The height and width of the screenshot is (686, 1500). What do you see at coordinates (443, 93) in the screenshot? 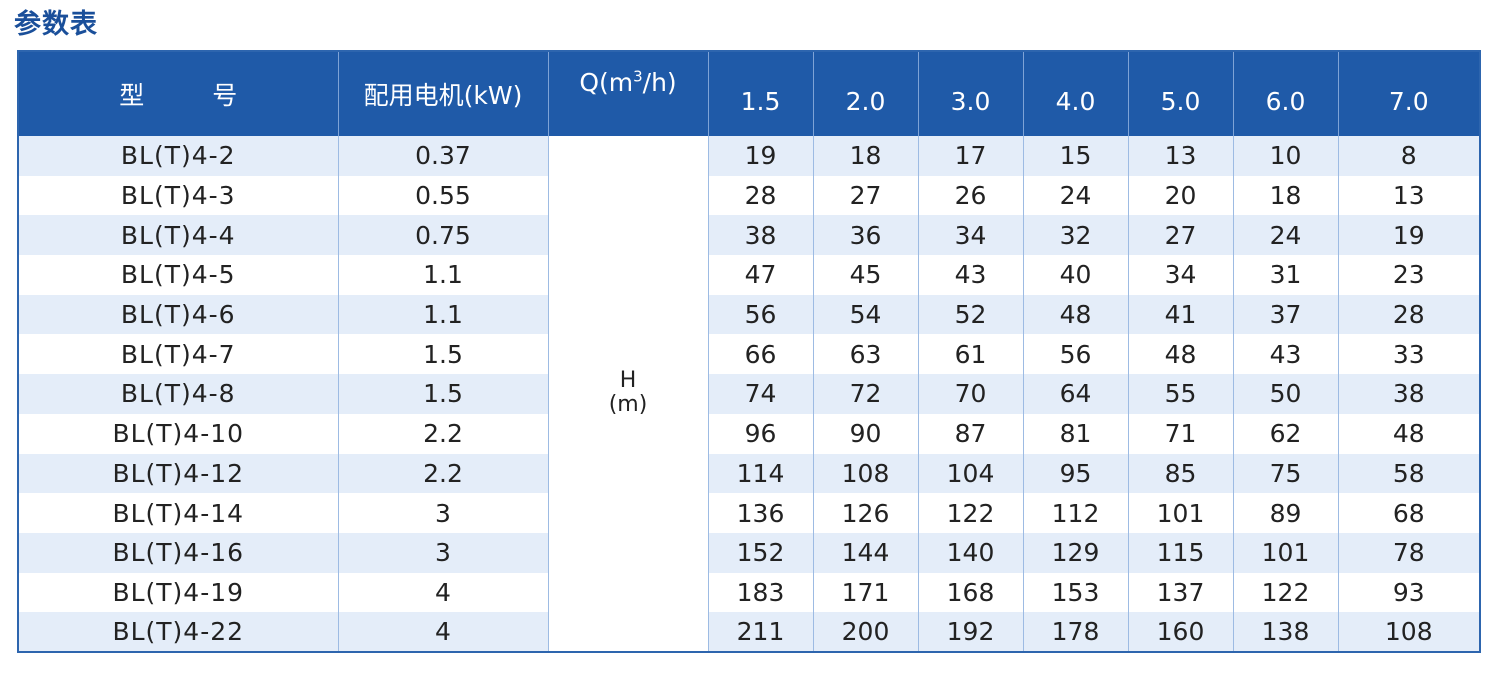
I see `header-motor: 配用电机(kW)` at bounding box center [443, 93].